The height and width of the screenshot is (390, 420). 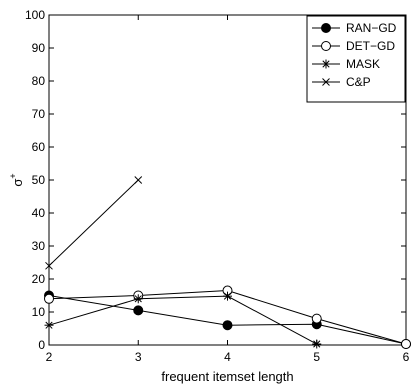 What do you see at coordinates (39, 180) in the screenshot?
I see `y-tick-label: 50` at bounding box center [39, 180].